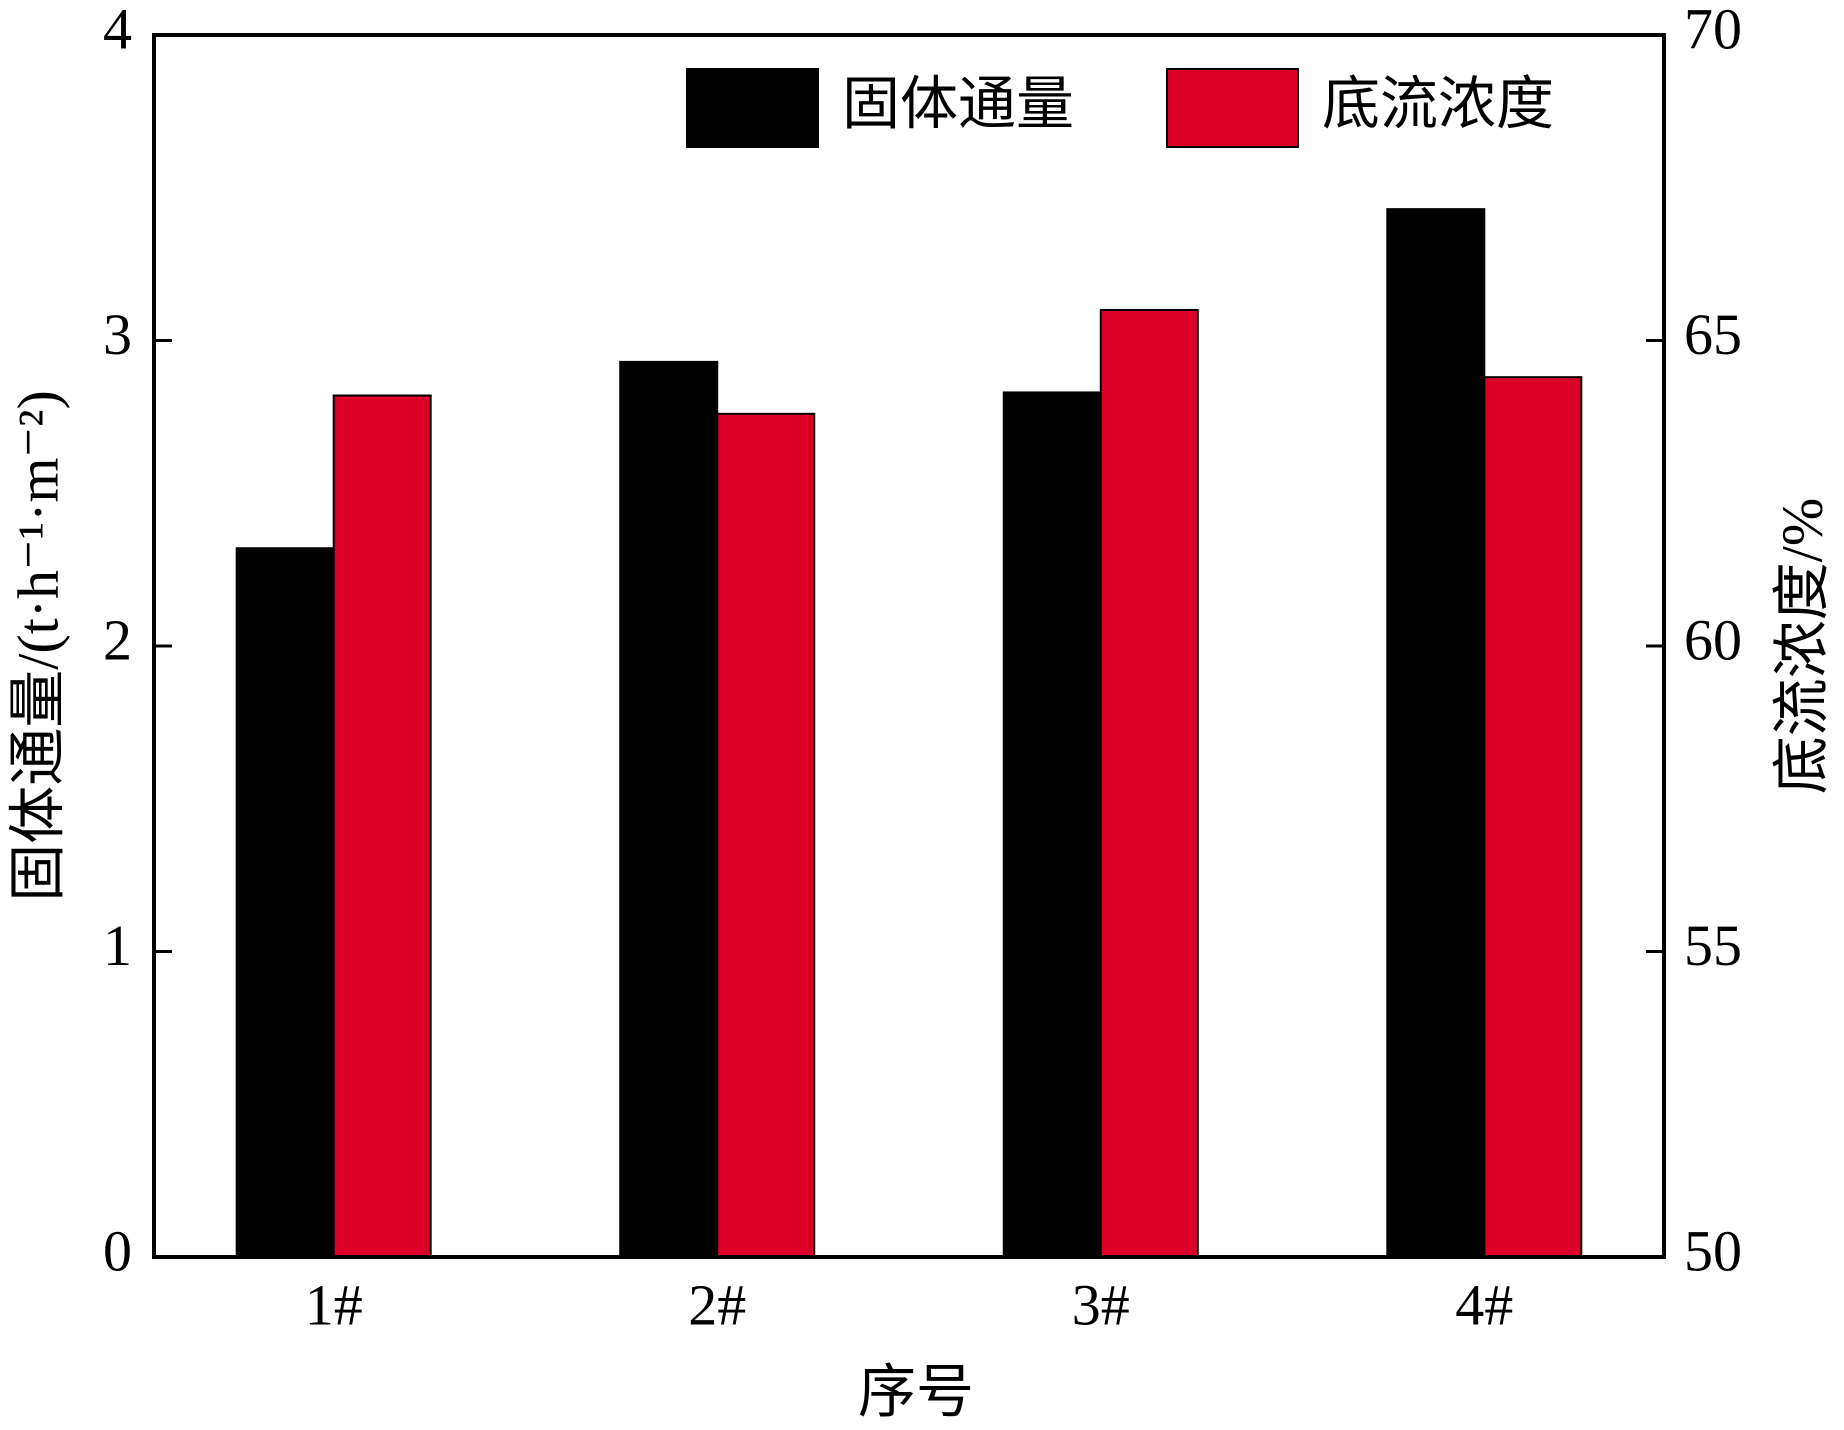 This screenshot has height=1430, width=1844. I want to click on x-tick-label: 4#, so click(1484, 1304).